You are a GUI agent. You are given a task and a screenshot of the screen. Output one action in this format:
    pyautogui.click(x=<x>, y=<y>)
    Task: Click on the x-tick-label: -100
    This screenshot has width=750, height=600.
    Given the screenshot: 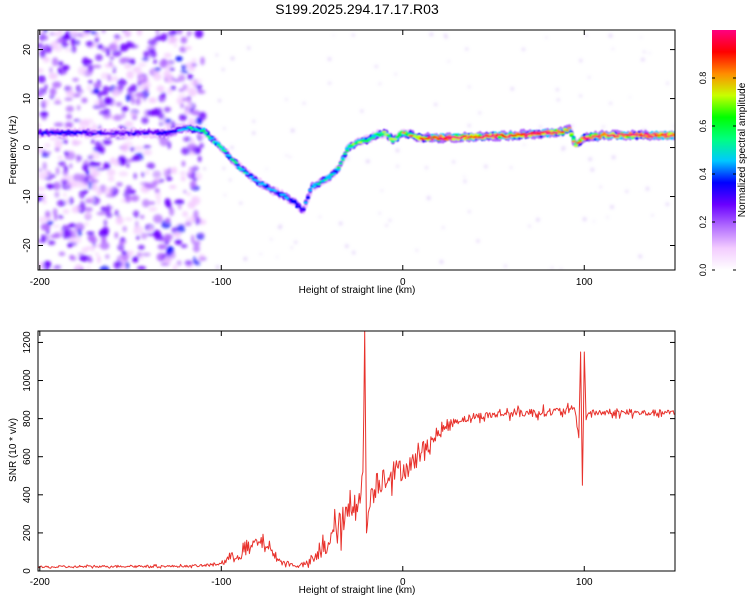 What is the action you would take?
    pyautogui.click(x=221, y=582)
    